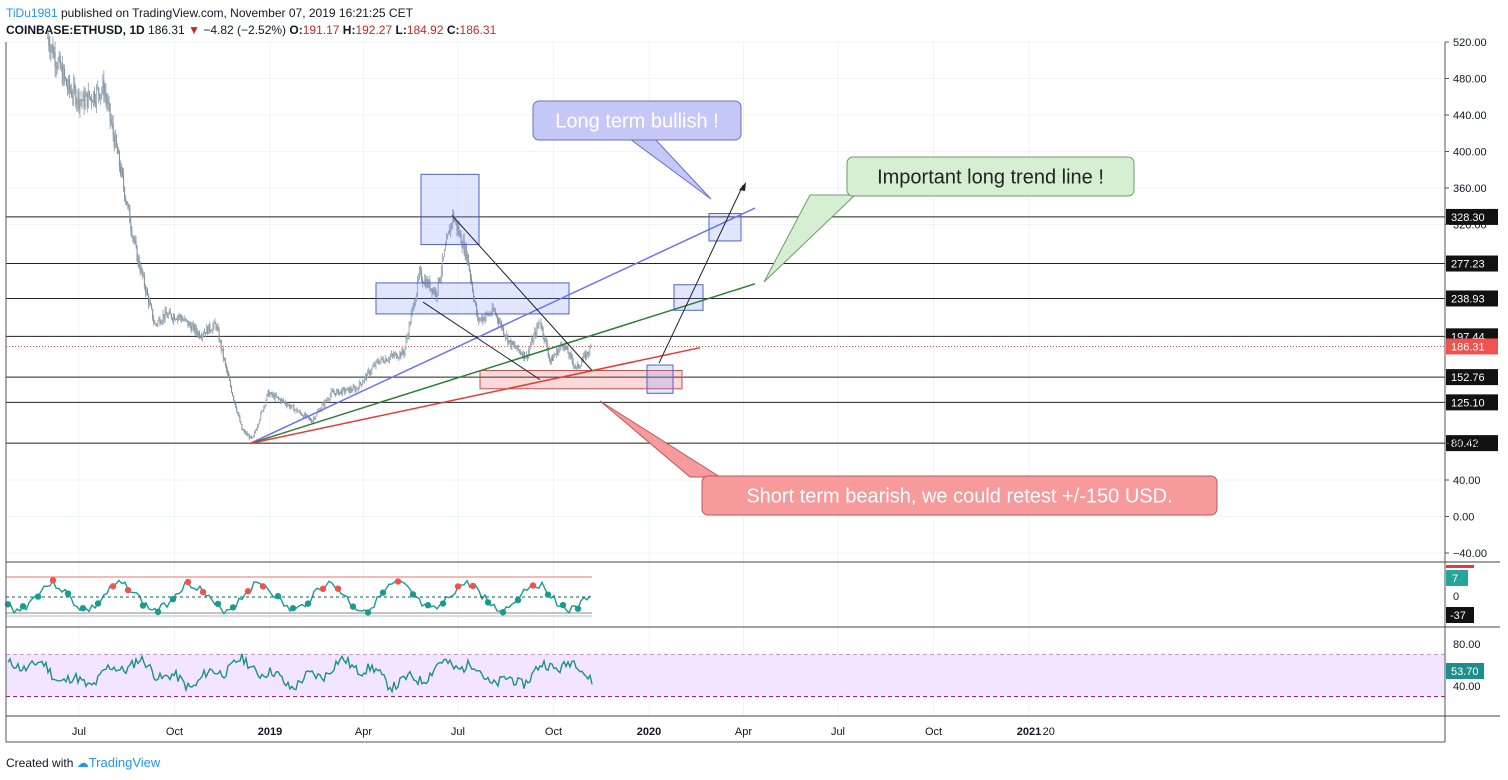 The width and height of the screenshot is (1508, 780). Describe the element at coordinates (1470, 116) in the screenshot. I see `price-tick-label: 440.00` at that location.